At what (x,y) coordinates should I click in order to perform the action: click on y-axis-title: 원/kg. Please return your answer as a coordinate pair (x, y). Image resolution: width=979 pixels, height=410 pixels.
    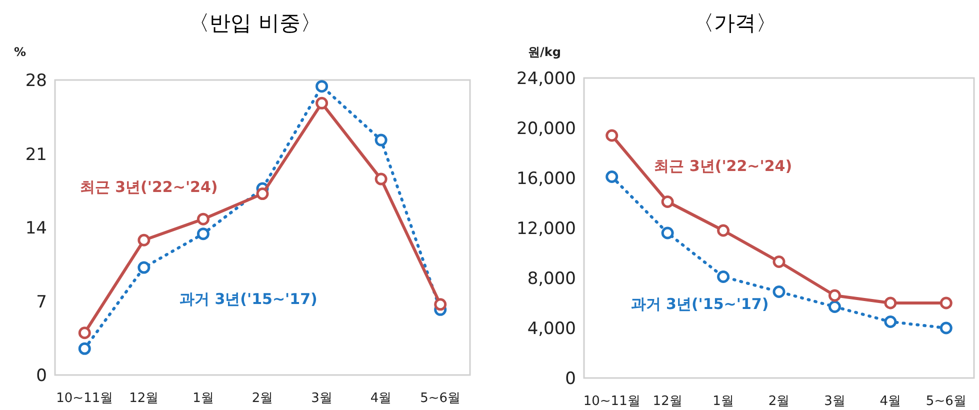
    Looking at the image, I should click on (544, 52).